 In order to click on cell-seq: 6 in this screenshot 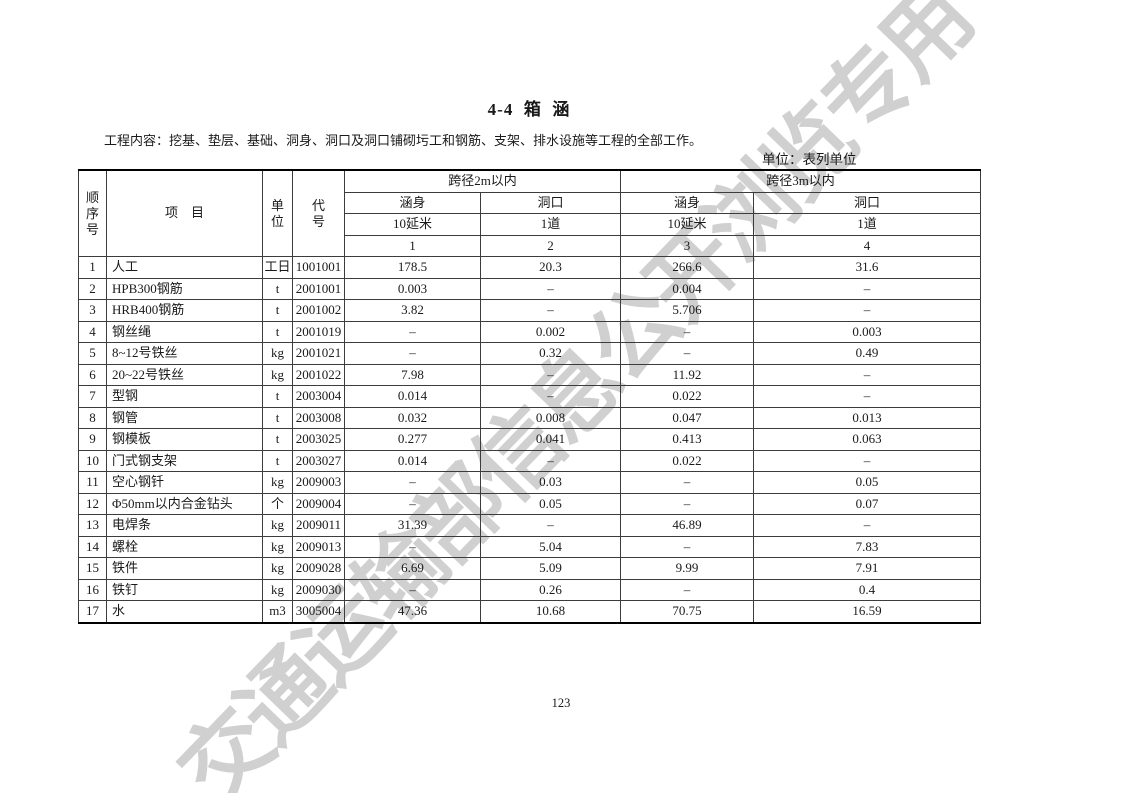, I will do `click(92, 374)`.